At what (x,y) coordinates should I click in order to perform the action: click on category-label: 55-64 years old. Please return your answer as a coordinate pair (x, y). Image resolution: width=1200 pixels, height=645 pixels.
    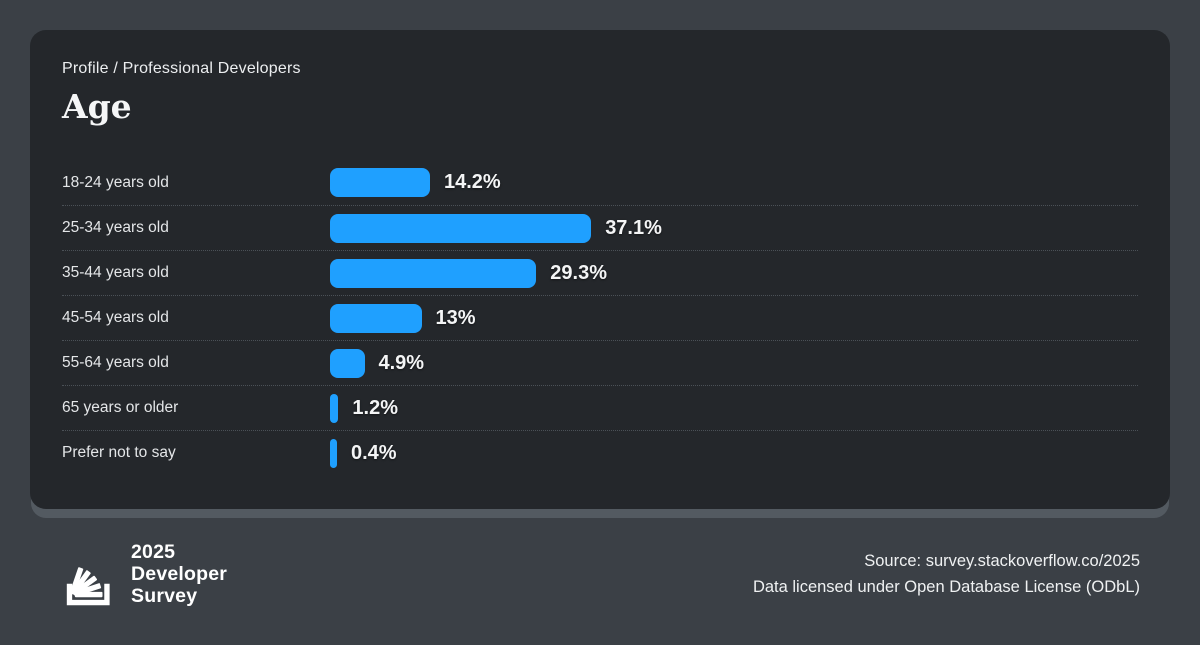
    Looking at the image, I should click on (115, 362).